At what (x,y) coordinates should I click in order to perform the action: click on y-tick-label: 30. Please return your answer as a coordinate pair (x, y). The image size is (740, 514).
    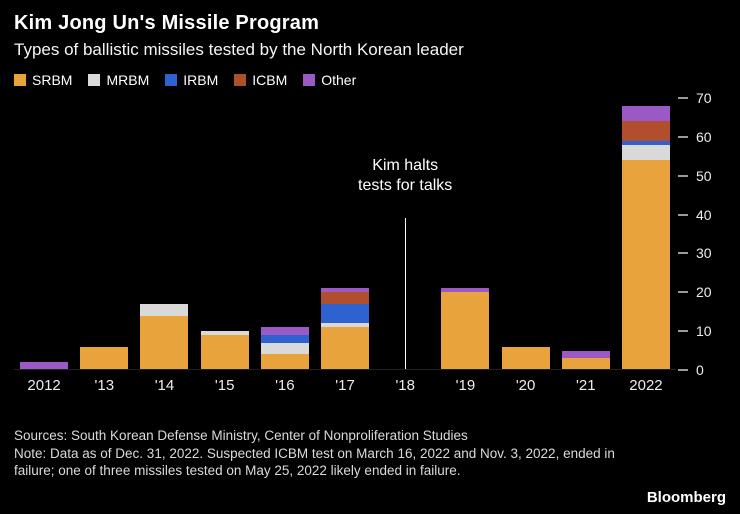
    Looking at the image, I should click on (704, 253).